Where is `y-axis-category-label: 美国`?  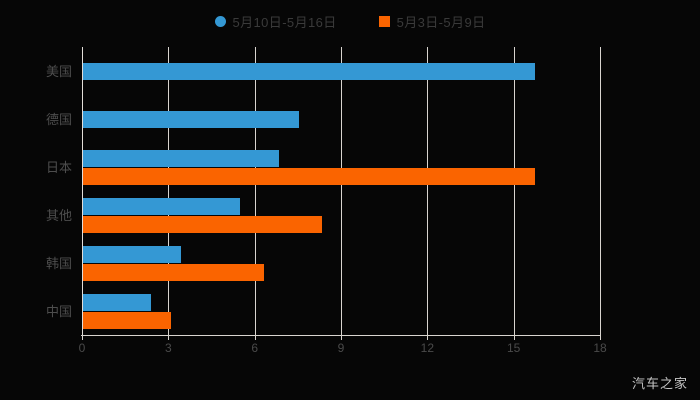 y-axis-category-label: 美国 is located at coordinates (58, 71).